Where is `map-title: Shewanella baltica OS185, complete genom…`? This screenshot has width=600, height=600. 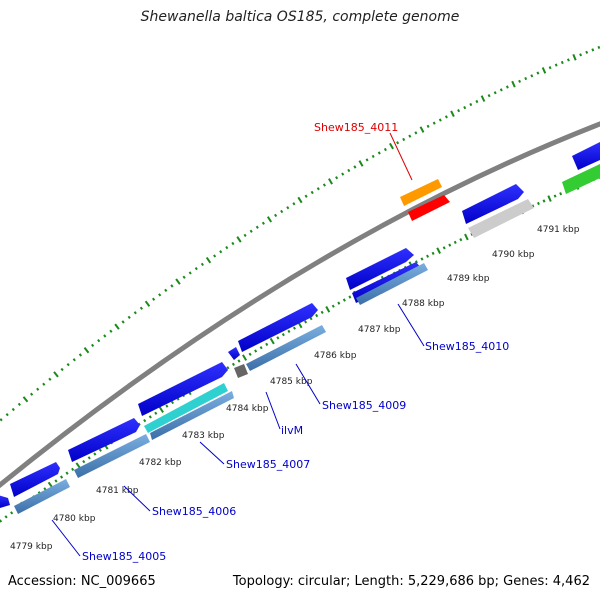 map-title: Shewanella baltica OS185, complete genom… is located at coordinates (300, 17).